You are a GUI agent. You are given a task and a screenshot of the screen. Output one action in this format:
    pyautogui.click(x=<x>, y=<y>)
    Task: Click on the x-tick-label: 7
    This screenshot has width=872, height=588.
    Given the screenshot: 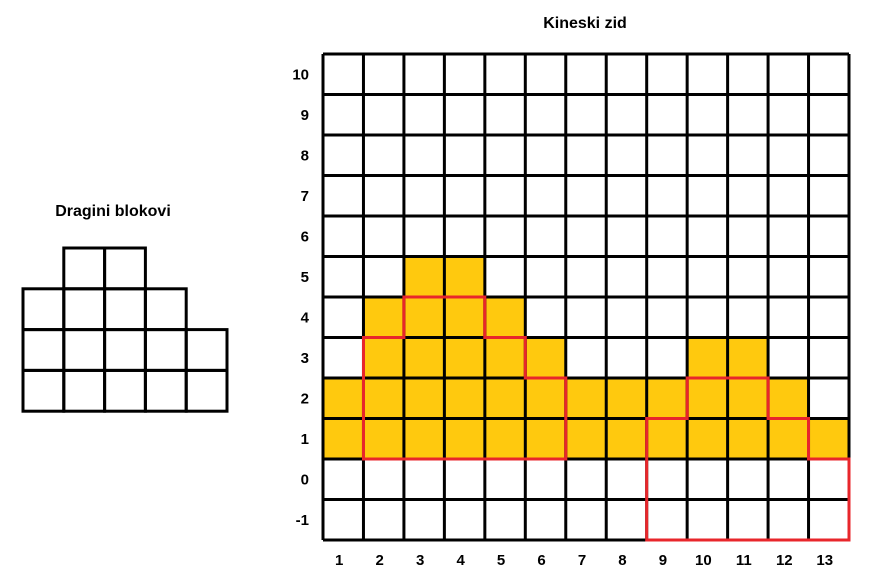 What is the action you would take?
    pyautogui.click(x=582, y=560)
    